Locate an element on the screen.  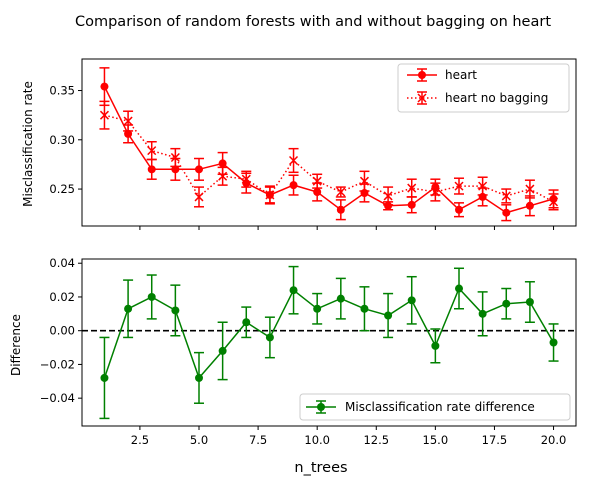
x-tick-label: 2.5 is located at coordinates (140, 440).